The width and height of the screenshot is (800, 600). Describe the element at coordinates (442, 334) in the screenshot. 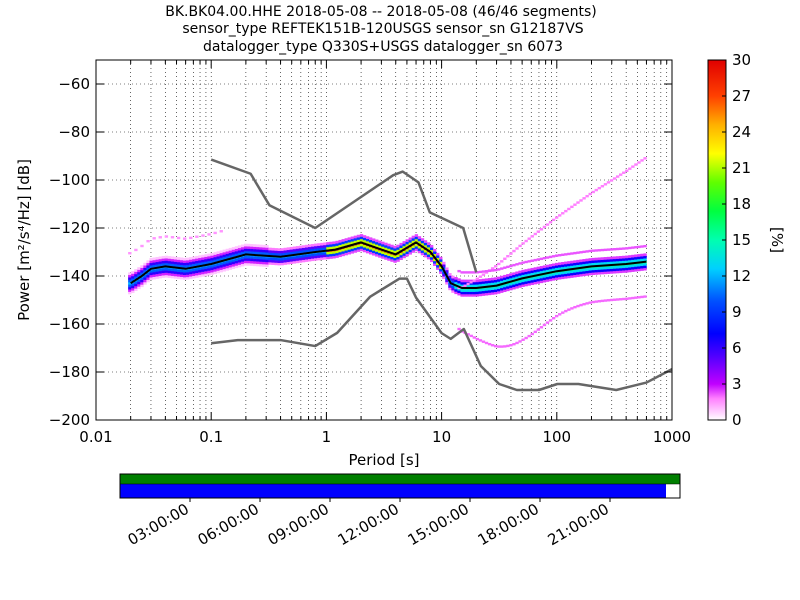

I see `nlnm-curve` at that location.